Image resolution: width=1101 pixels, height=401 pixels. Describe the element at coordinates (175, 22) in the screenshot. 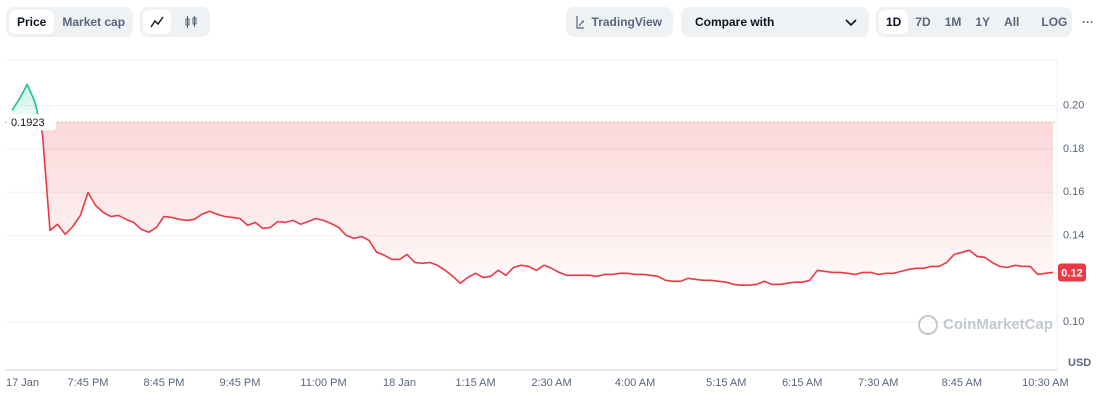

I see `chart-style-toggle` at that location.